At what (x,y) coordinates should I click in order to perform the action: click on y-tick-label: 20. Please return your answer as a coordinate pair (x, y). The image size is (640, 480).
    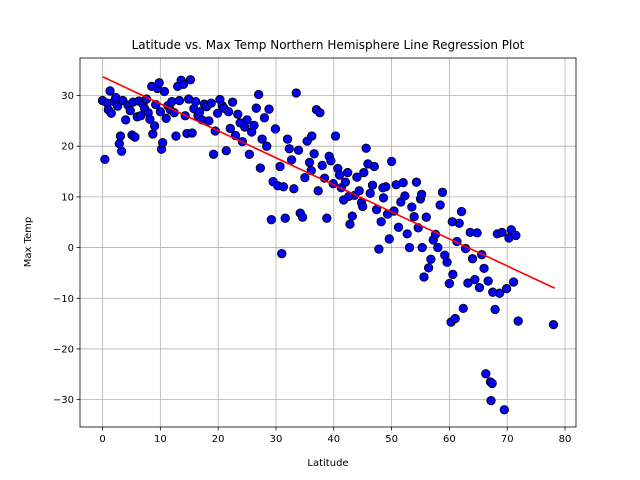
    Looking at the image, I should click on (67, 147).